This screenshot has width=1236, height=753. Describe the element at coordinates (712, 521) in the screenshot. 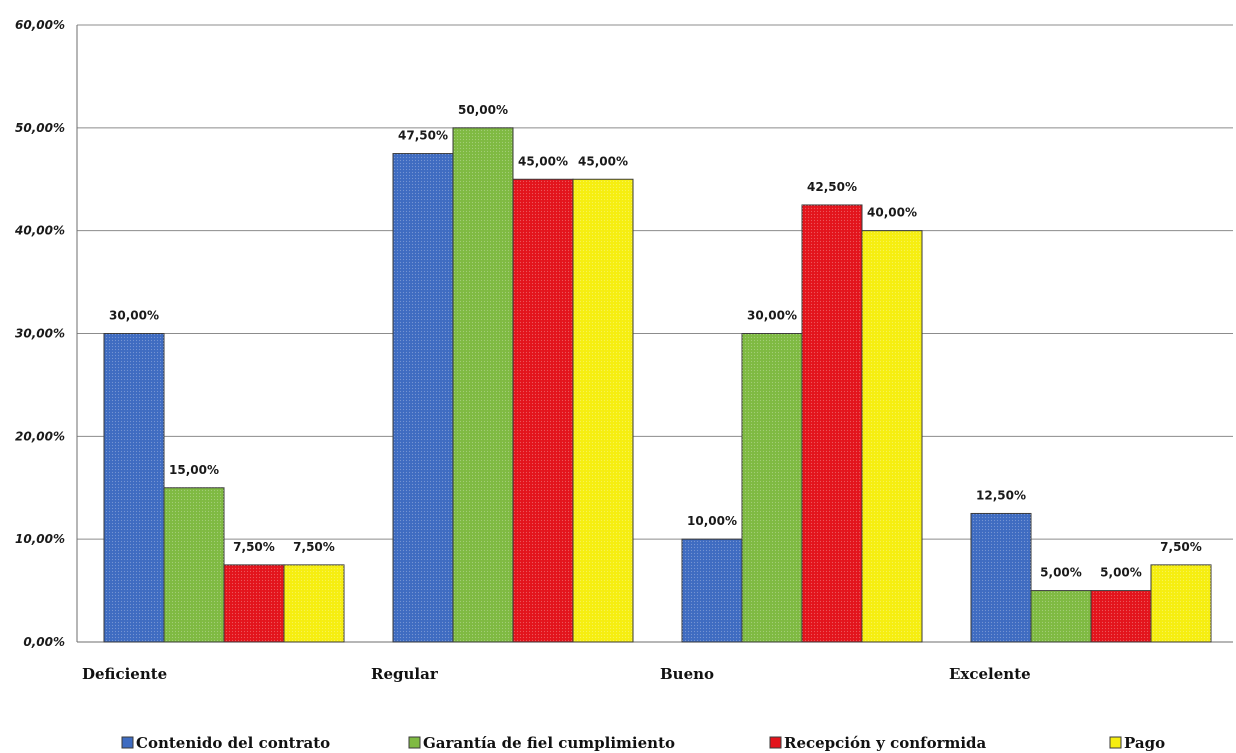

I see `data-label: 10,00%` at that location.